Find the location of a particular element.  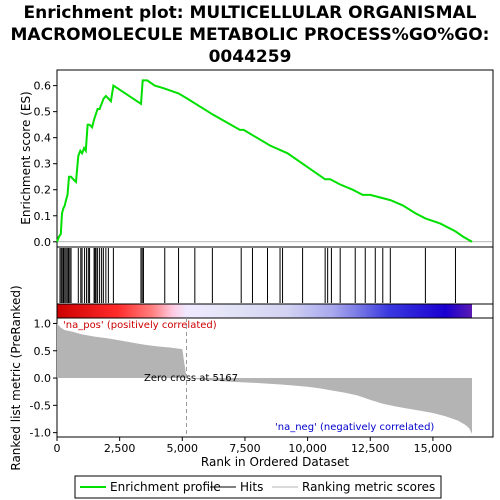

es-tick-label: 0.5 is located at coordinates (43, 112).